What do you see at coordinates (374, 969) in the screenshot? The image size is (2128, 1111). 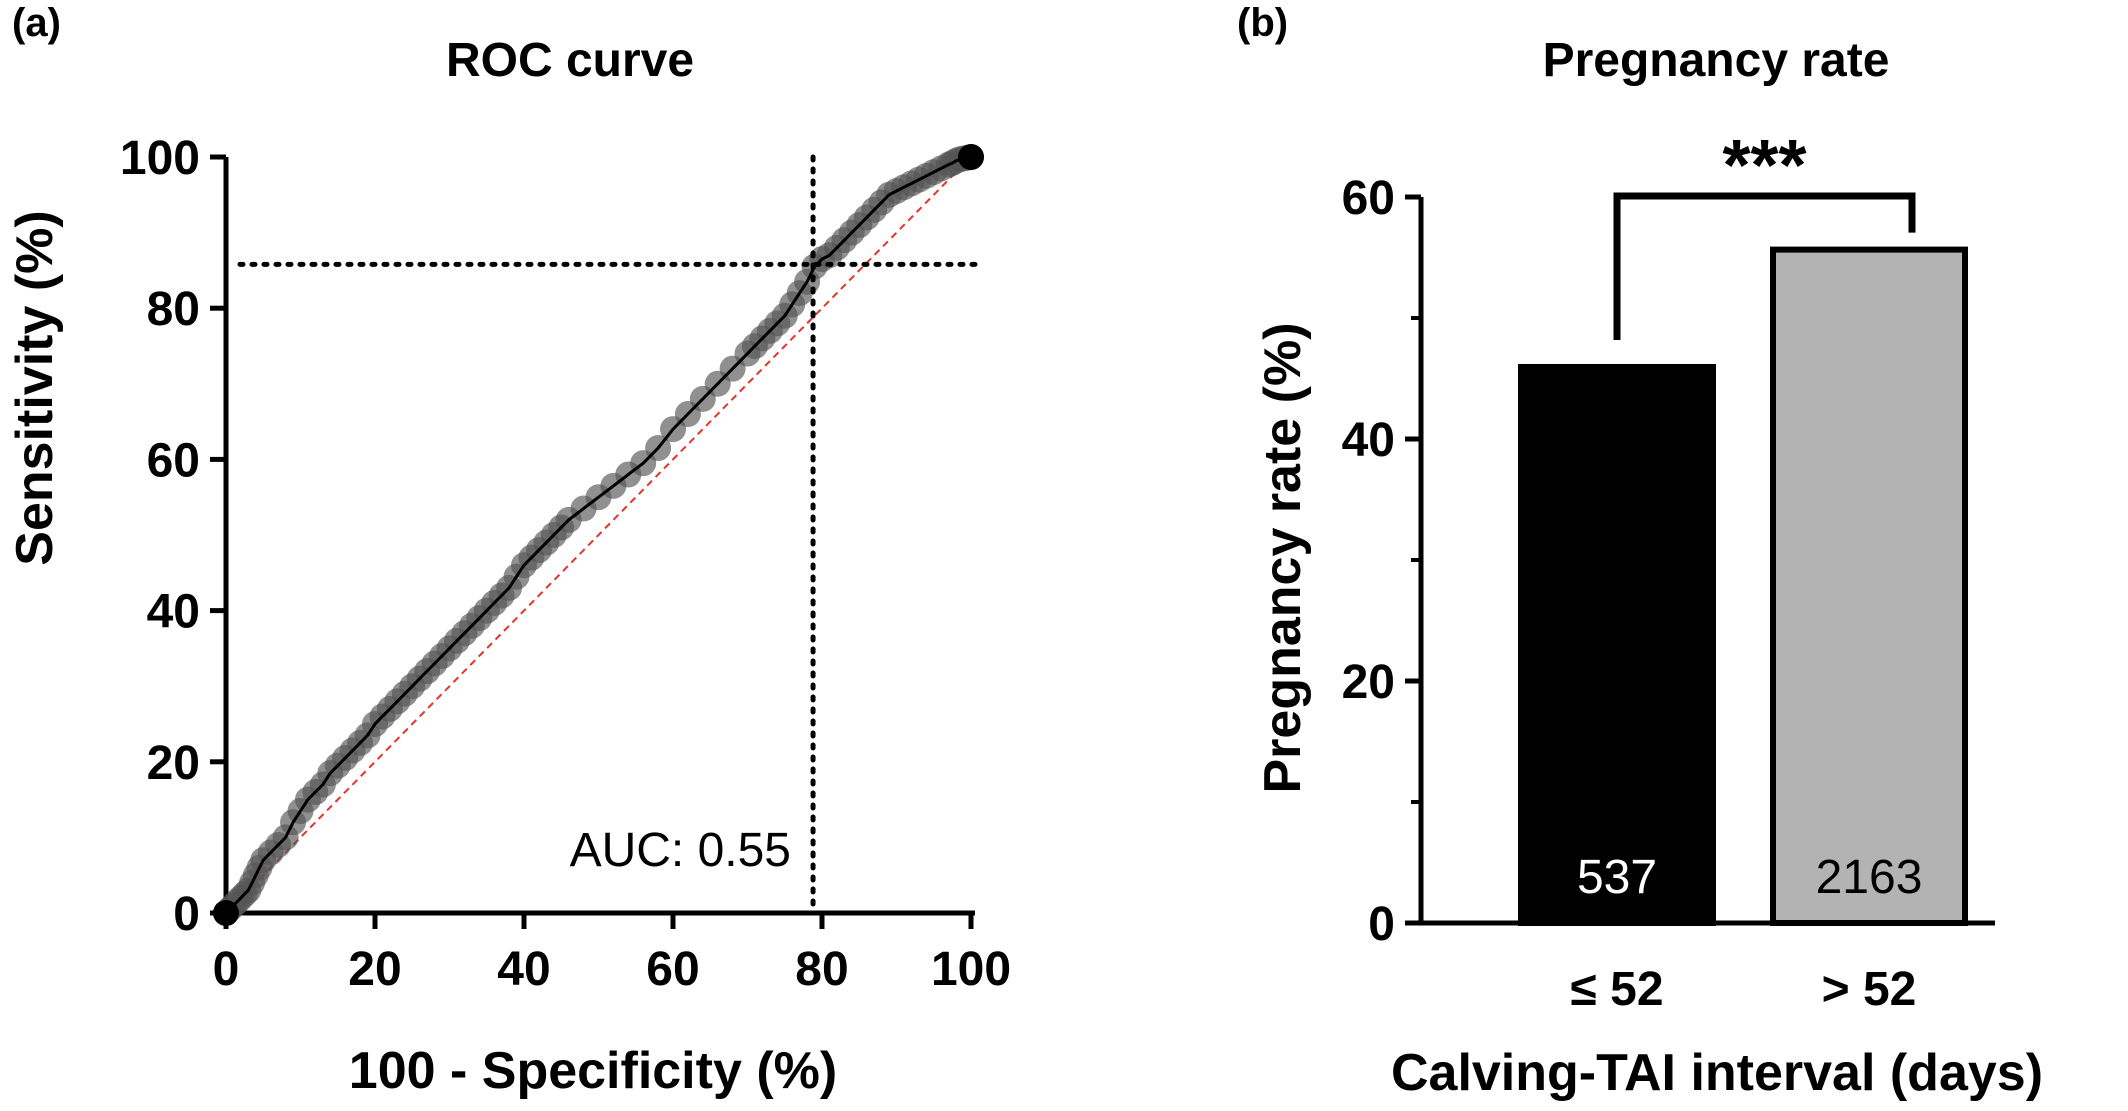 I see `roc-x-tick-label: 20` at bounding box center [374, 969].